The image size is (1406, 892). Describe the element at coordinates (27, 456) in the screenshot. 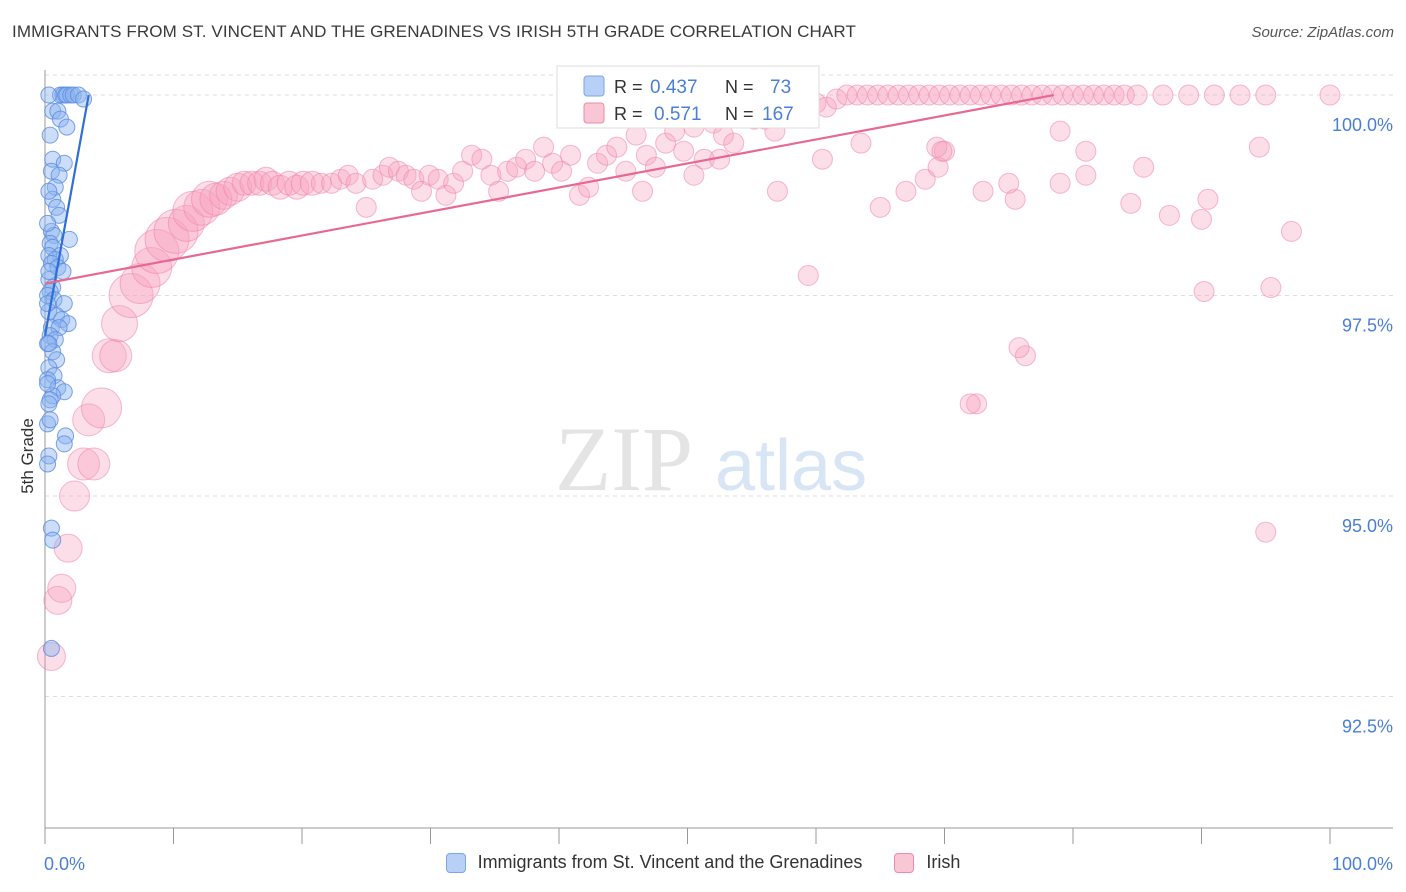

I see `y-axis-label: 5th Grade` at that location.